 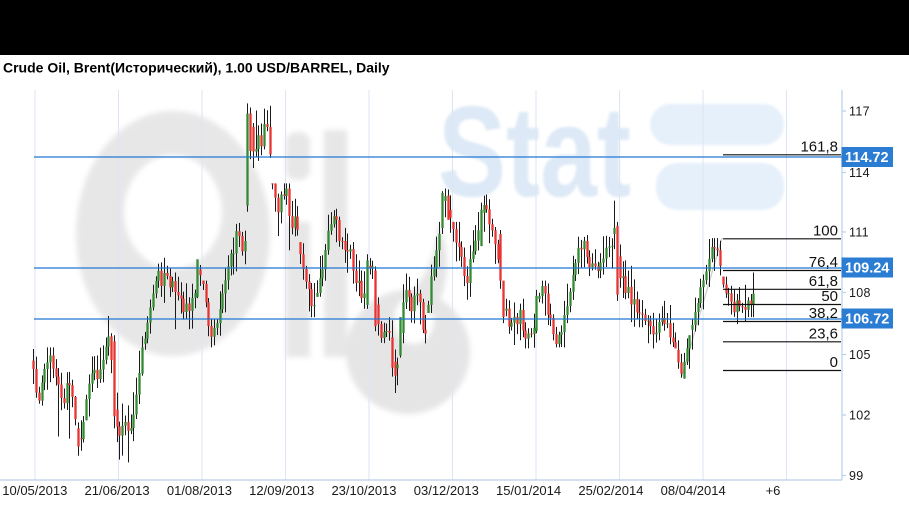 What do you see at coordinates (281, 490) in the screenshot?
I see `svg-text: 12/09/2013` at bounding box center [281, 490].